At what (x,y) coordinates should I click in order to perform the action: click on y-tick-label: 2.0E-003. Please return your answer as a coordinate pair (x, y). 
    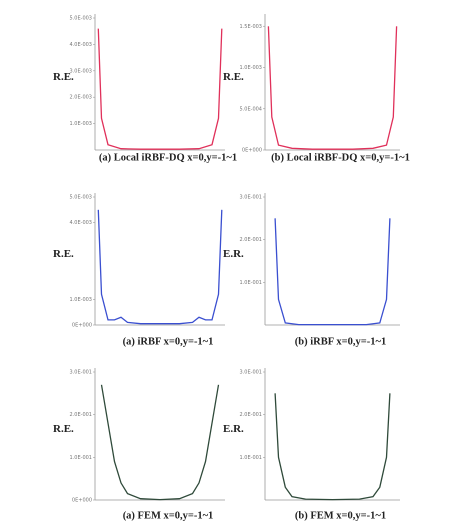
    Looking at the image, I should click on (81, 98).